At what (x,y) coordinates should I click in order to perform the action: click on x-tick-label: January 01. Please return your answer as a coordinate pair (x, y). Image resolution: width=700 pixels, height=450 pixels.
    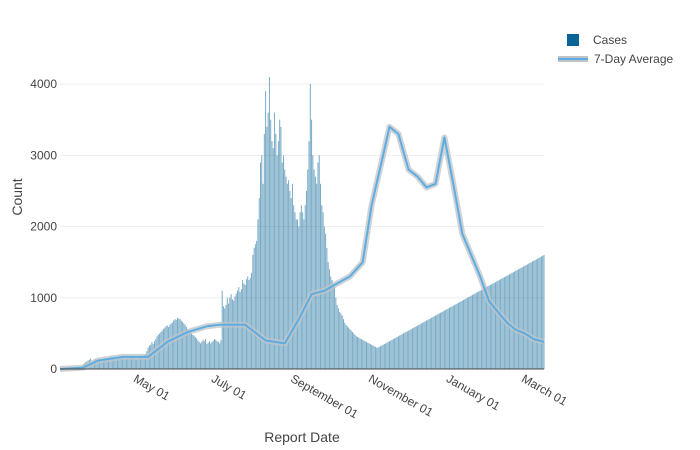
    Looking at the image, I should click on (473, 392).